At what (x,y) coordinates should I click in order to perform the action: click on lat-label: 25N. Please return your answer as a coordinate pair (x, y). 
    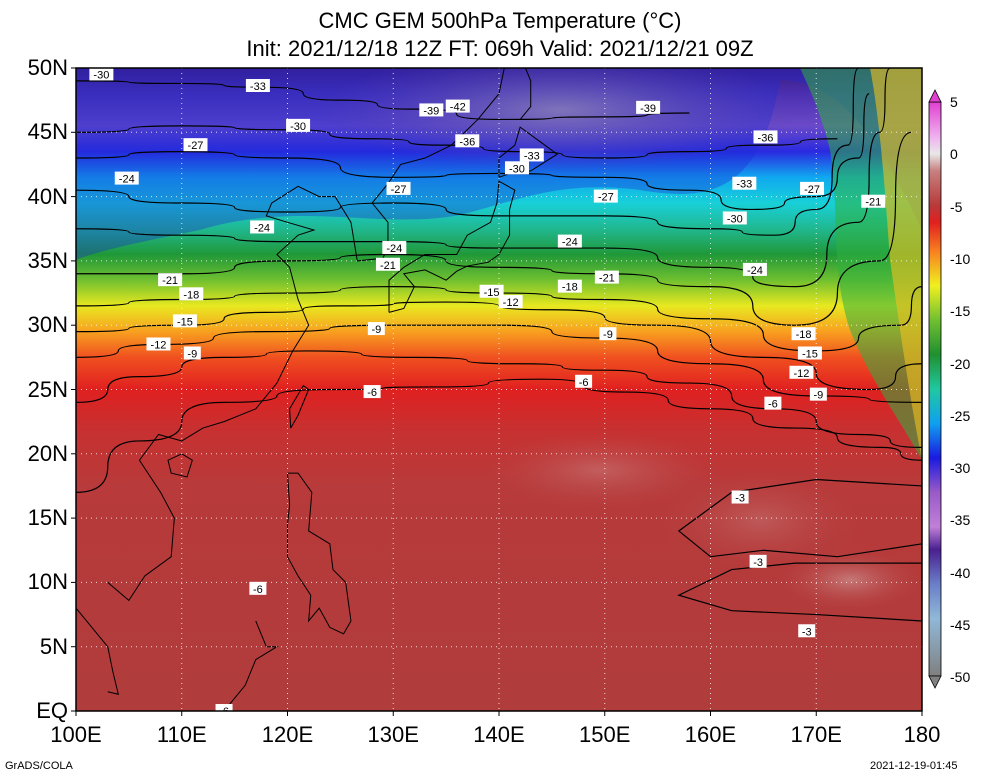
    Looking at the image, I should click on (47, 389).